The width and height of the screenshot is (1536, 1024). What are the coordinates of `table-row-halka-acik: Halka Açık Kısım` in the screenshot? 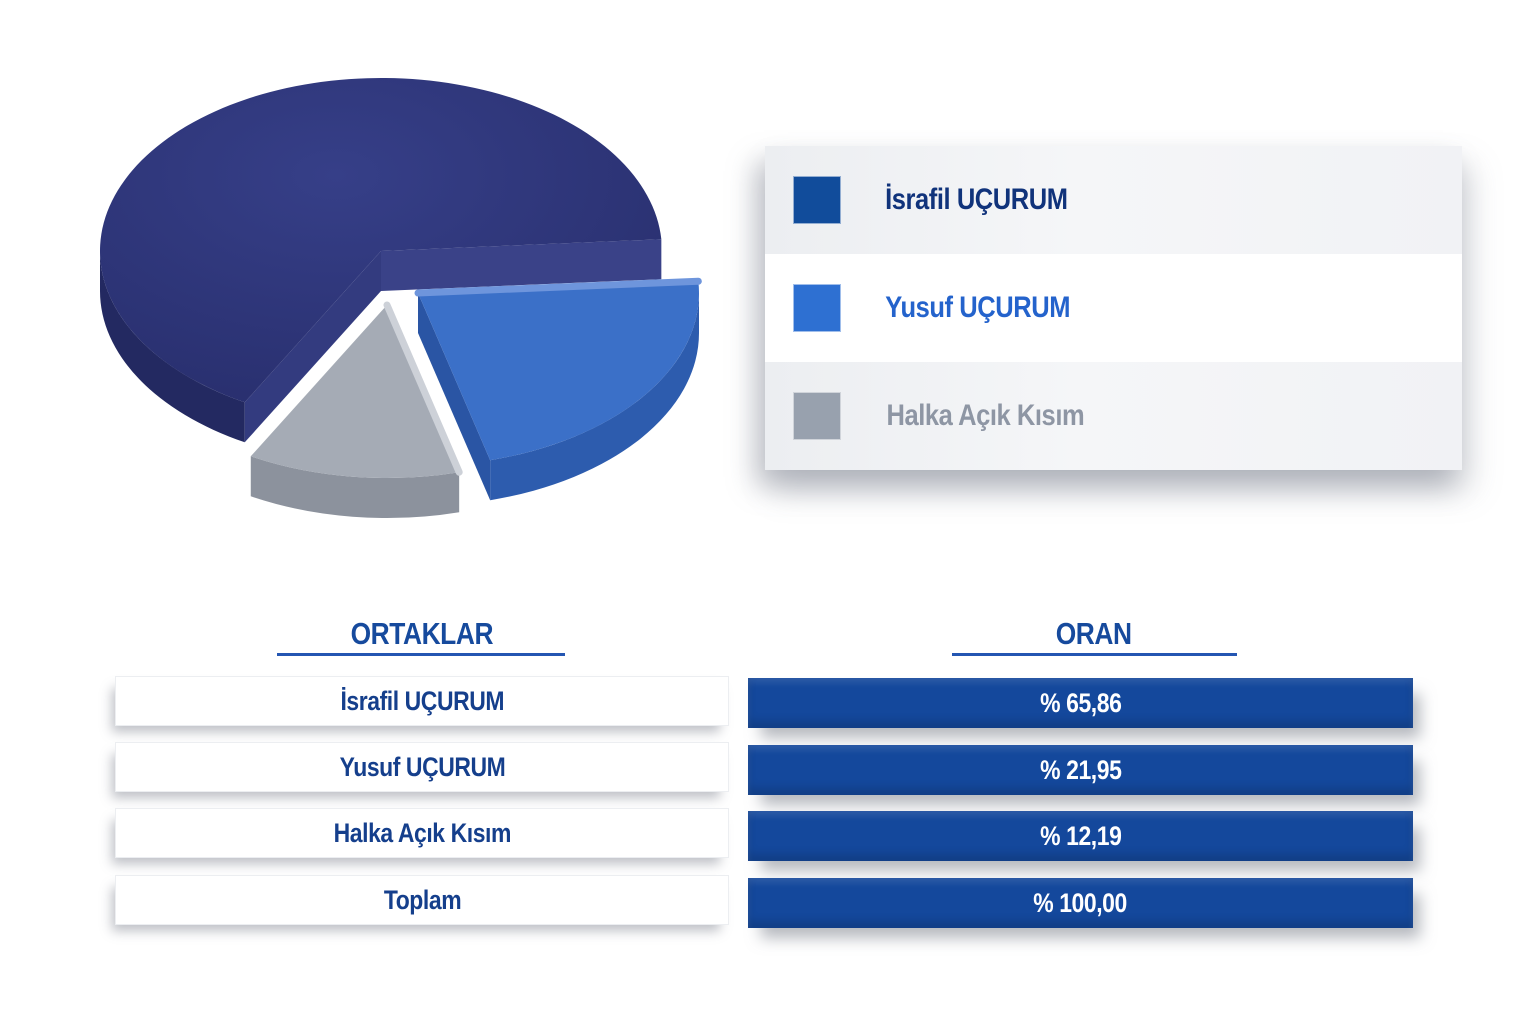 It's located at (422, 833).